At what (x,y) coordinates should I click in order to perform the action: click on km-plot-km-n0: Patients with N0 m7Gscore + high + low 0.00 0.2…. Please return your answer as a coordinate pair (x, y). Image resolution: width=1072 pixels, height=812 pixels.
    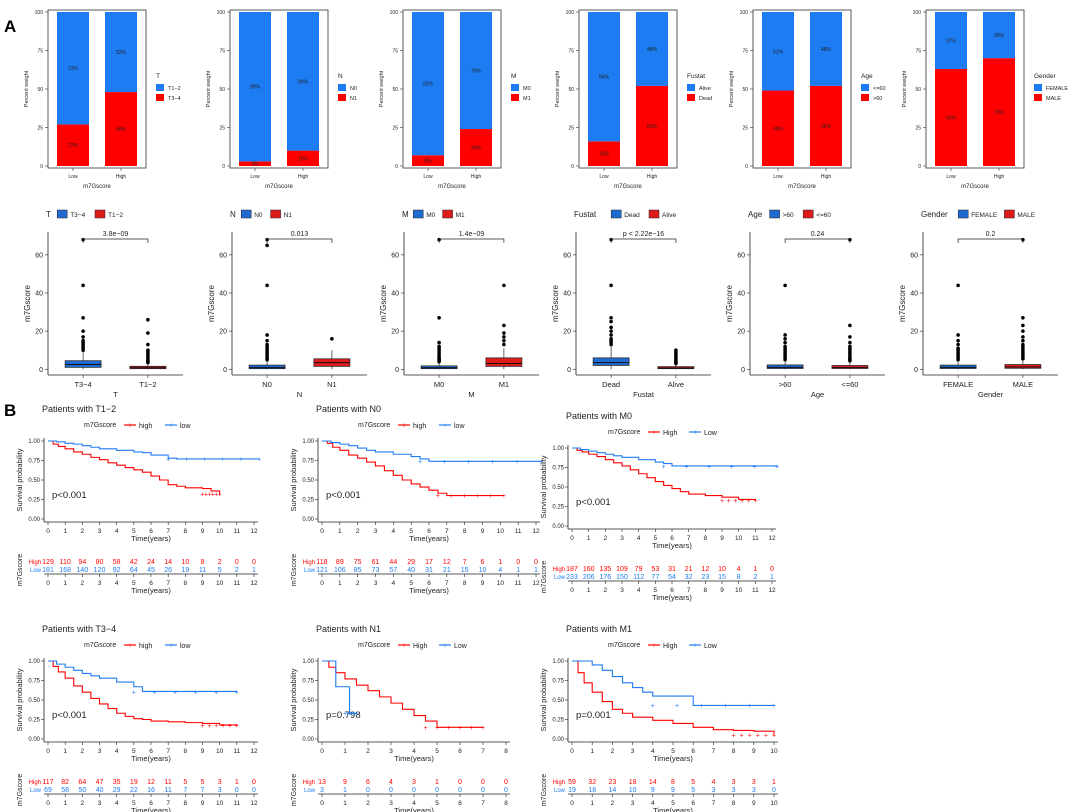
    Looking at the image, I should click on (416, 499).